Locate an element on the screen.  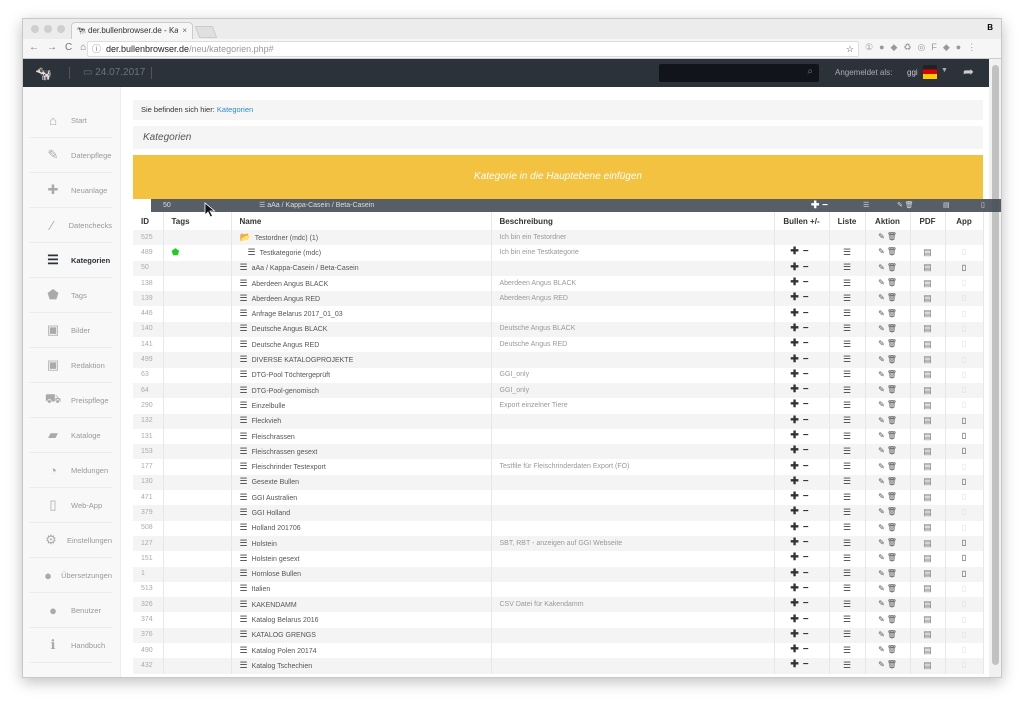
chevron-down-icon: ▼ is located at coordinates (944, 70).